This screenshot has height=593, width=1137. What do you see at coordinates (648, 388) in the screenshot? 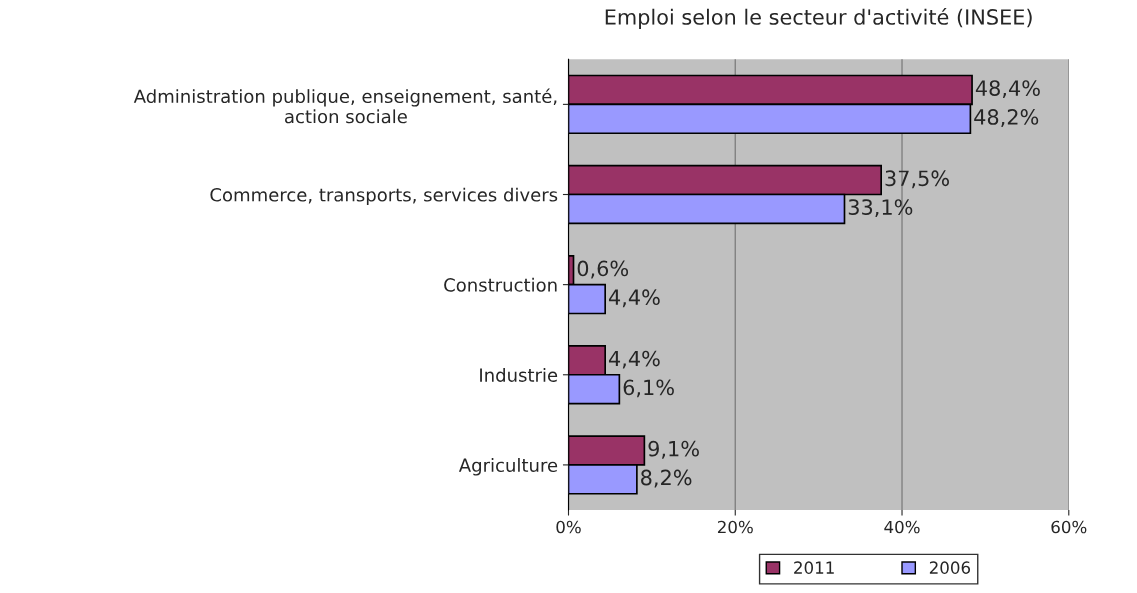
I see `data-label: 6,1%` at bounding box center [648, 388].